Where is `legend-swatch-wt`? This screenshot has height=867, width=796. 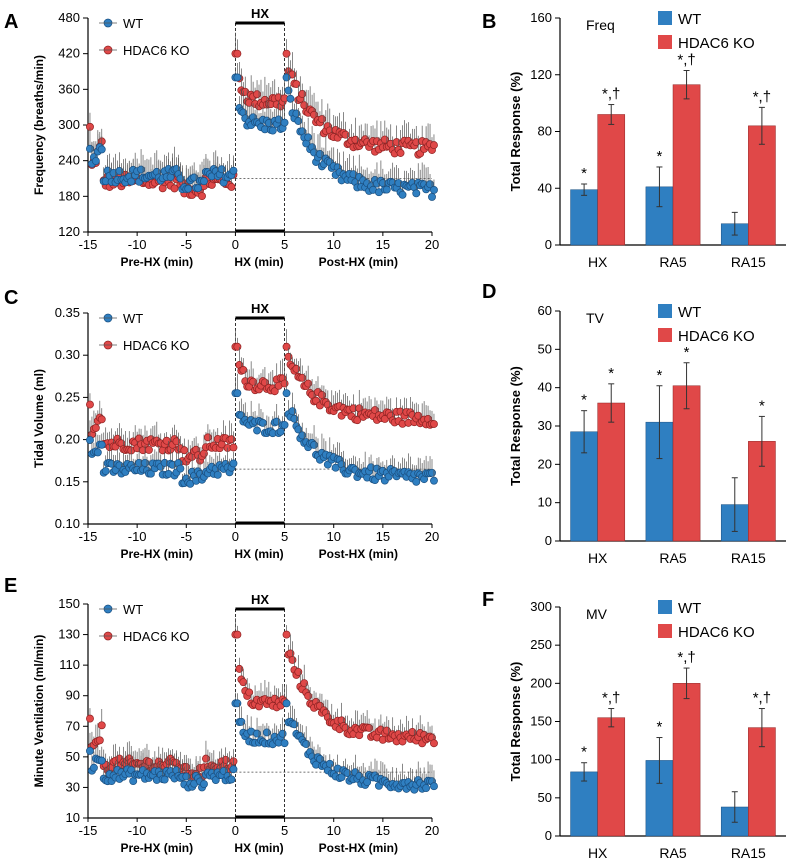 legend-swatch-wt is located at coordinates (665, 311).